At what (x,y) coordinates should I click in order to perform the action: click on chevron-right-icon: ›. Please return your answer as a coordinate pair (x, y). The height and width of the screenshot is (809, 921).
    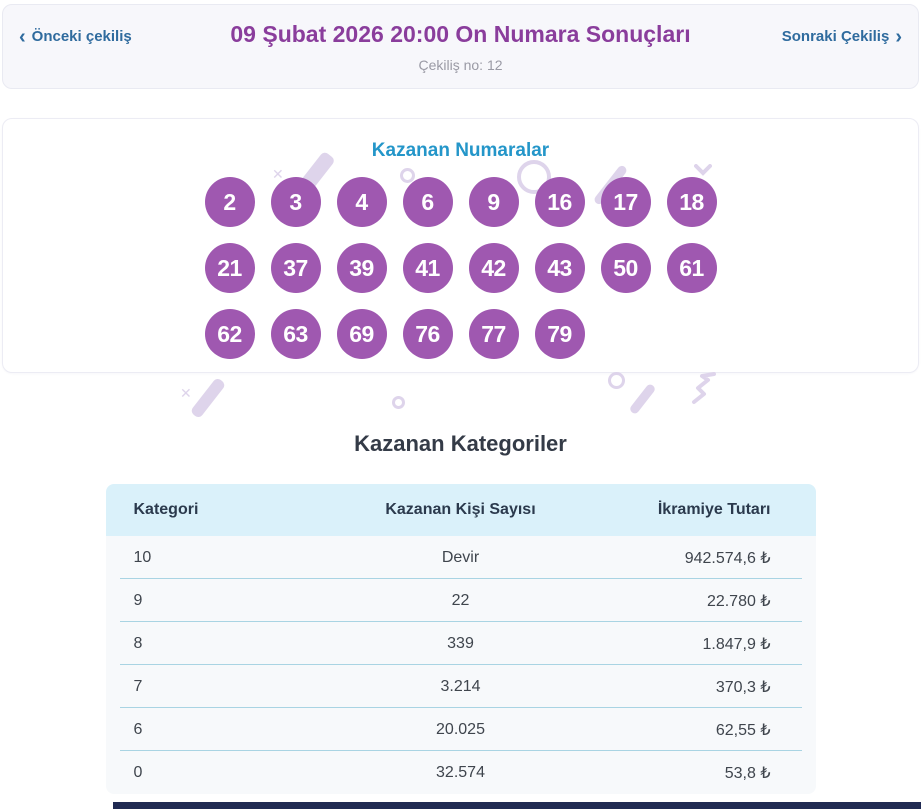
    Looking at the image, I should click on (898, 36).